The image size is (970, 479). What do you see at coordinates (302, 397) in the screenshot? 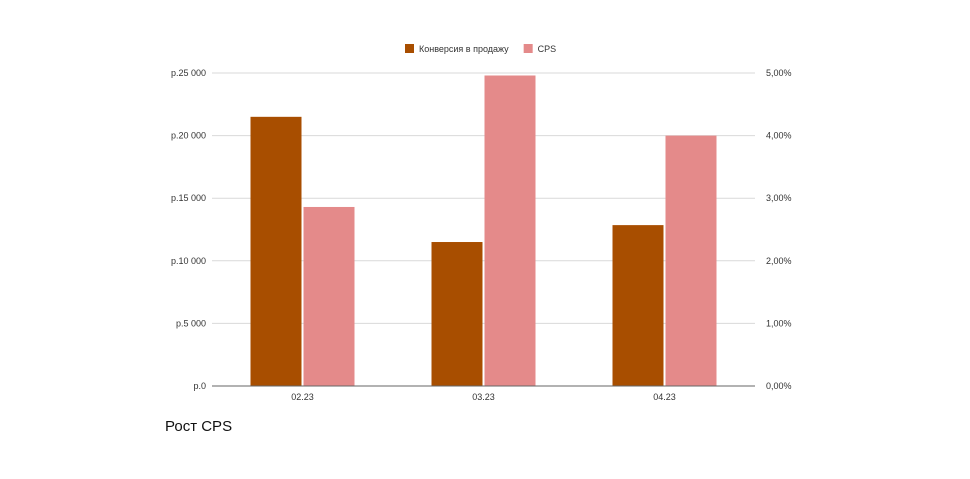
I see `x-tick-label: 02.23` at bounding box center [302, 397].